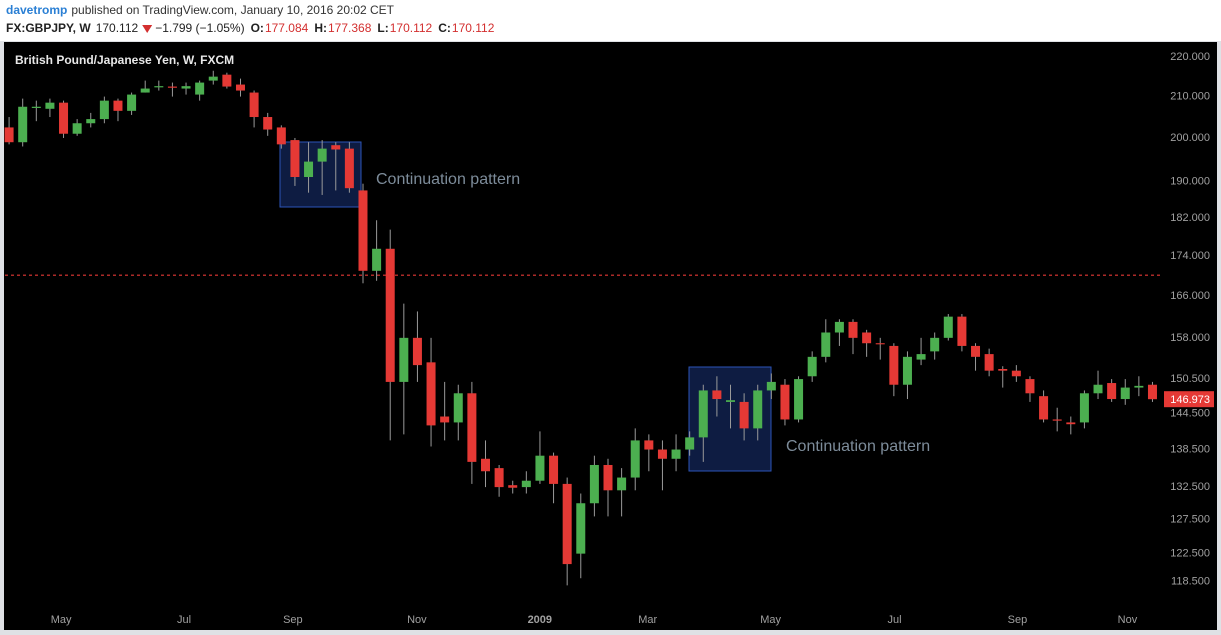  What do you see at coordinates (1190, 218) in the screenshot?
I see `y-tick-label: 182.000` at bounding box center [1190, 218].